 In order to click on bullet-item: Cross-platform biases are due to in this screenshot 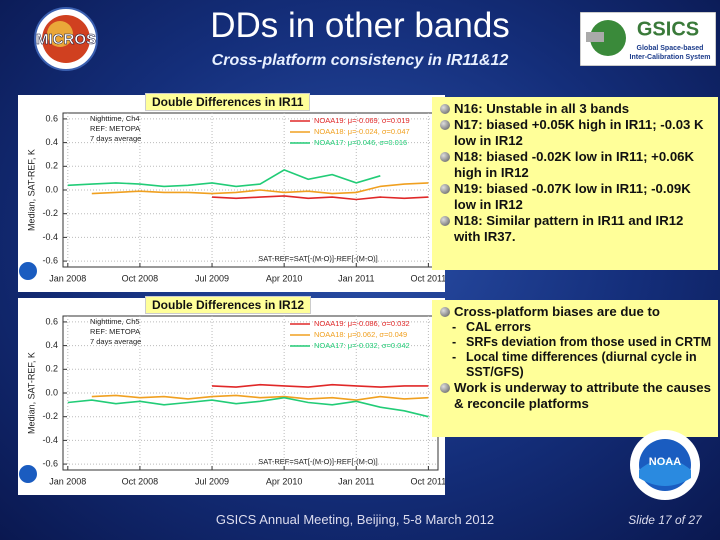, I will do `click(576, 312)`.